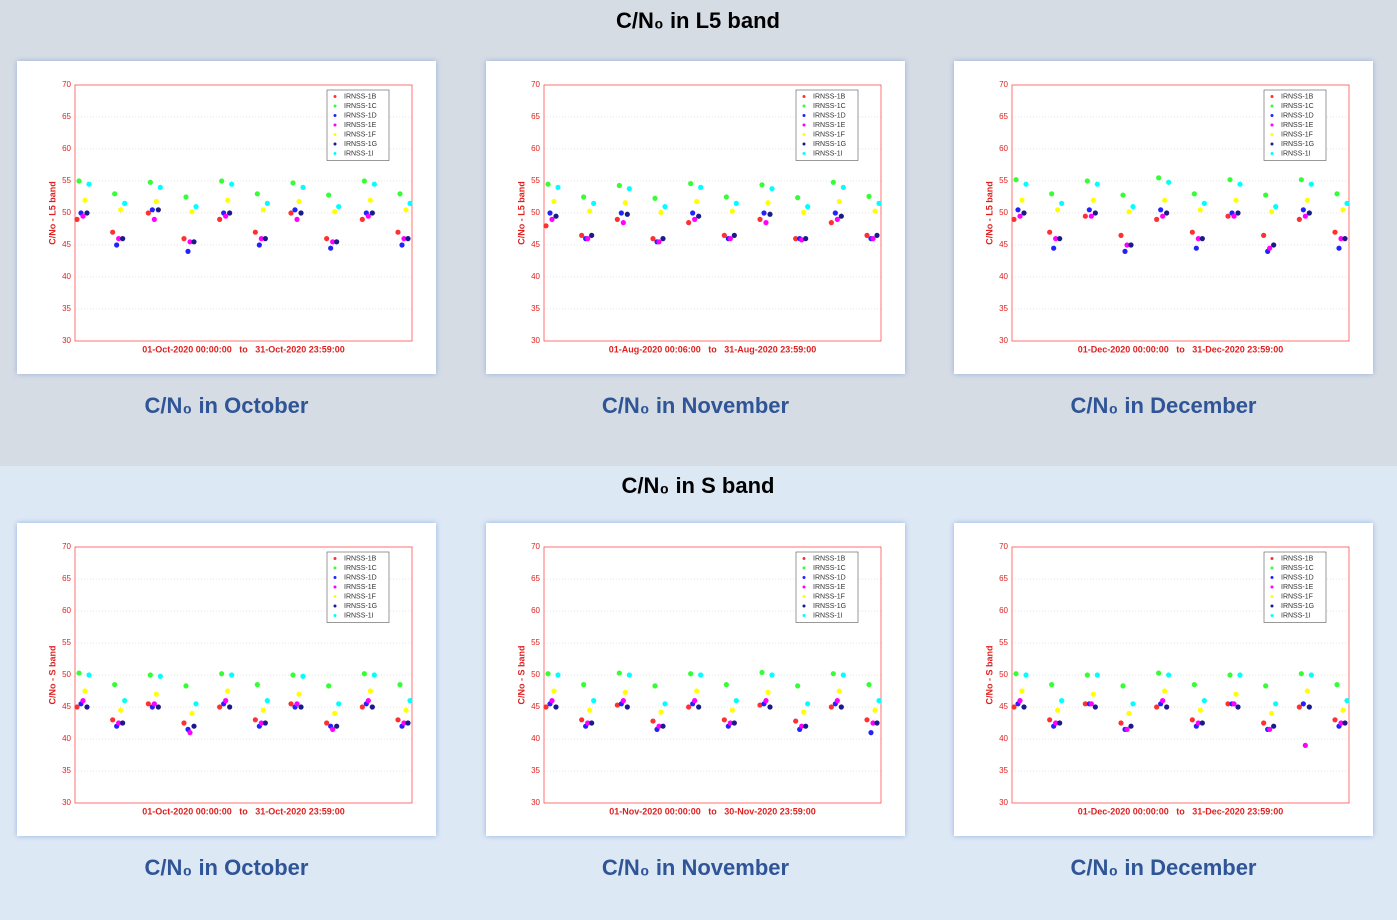  Describe the element at coordinates (535, 180) in the screenshot. I see `y-tick-label: 55` at that location.